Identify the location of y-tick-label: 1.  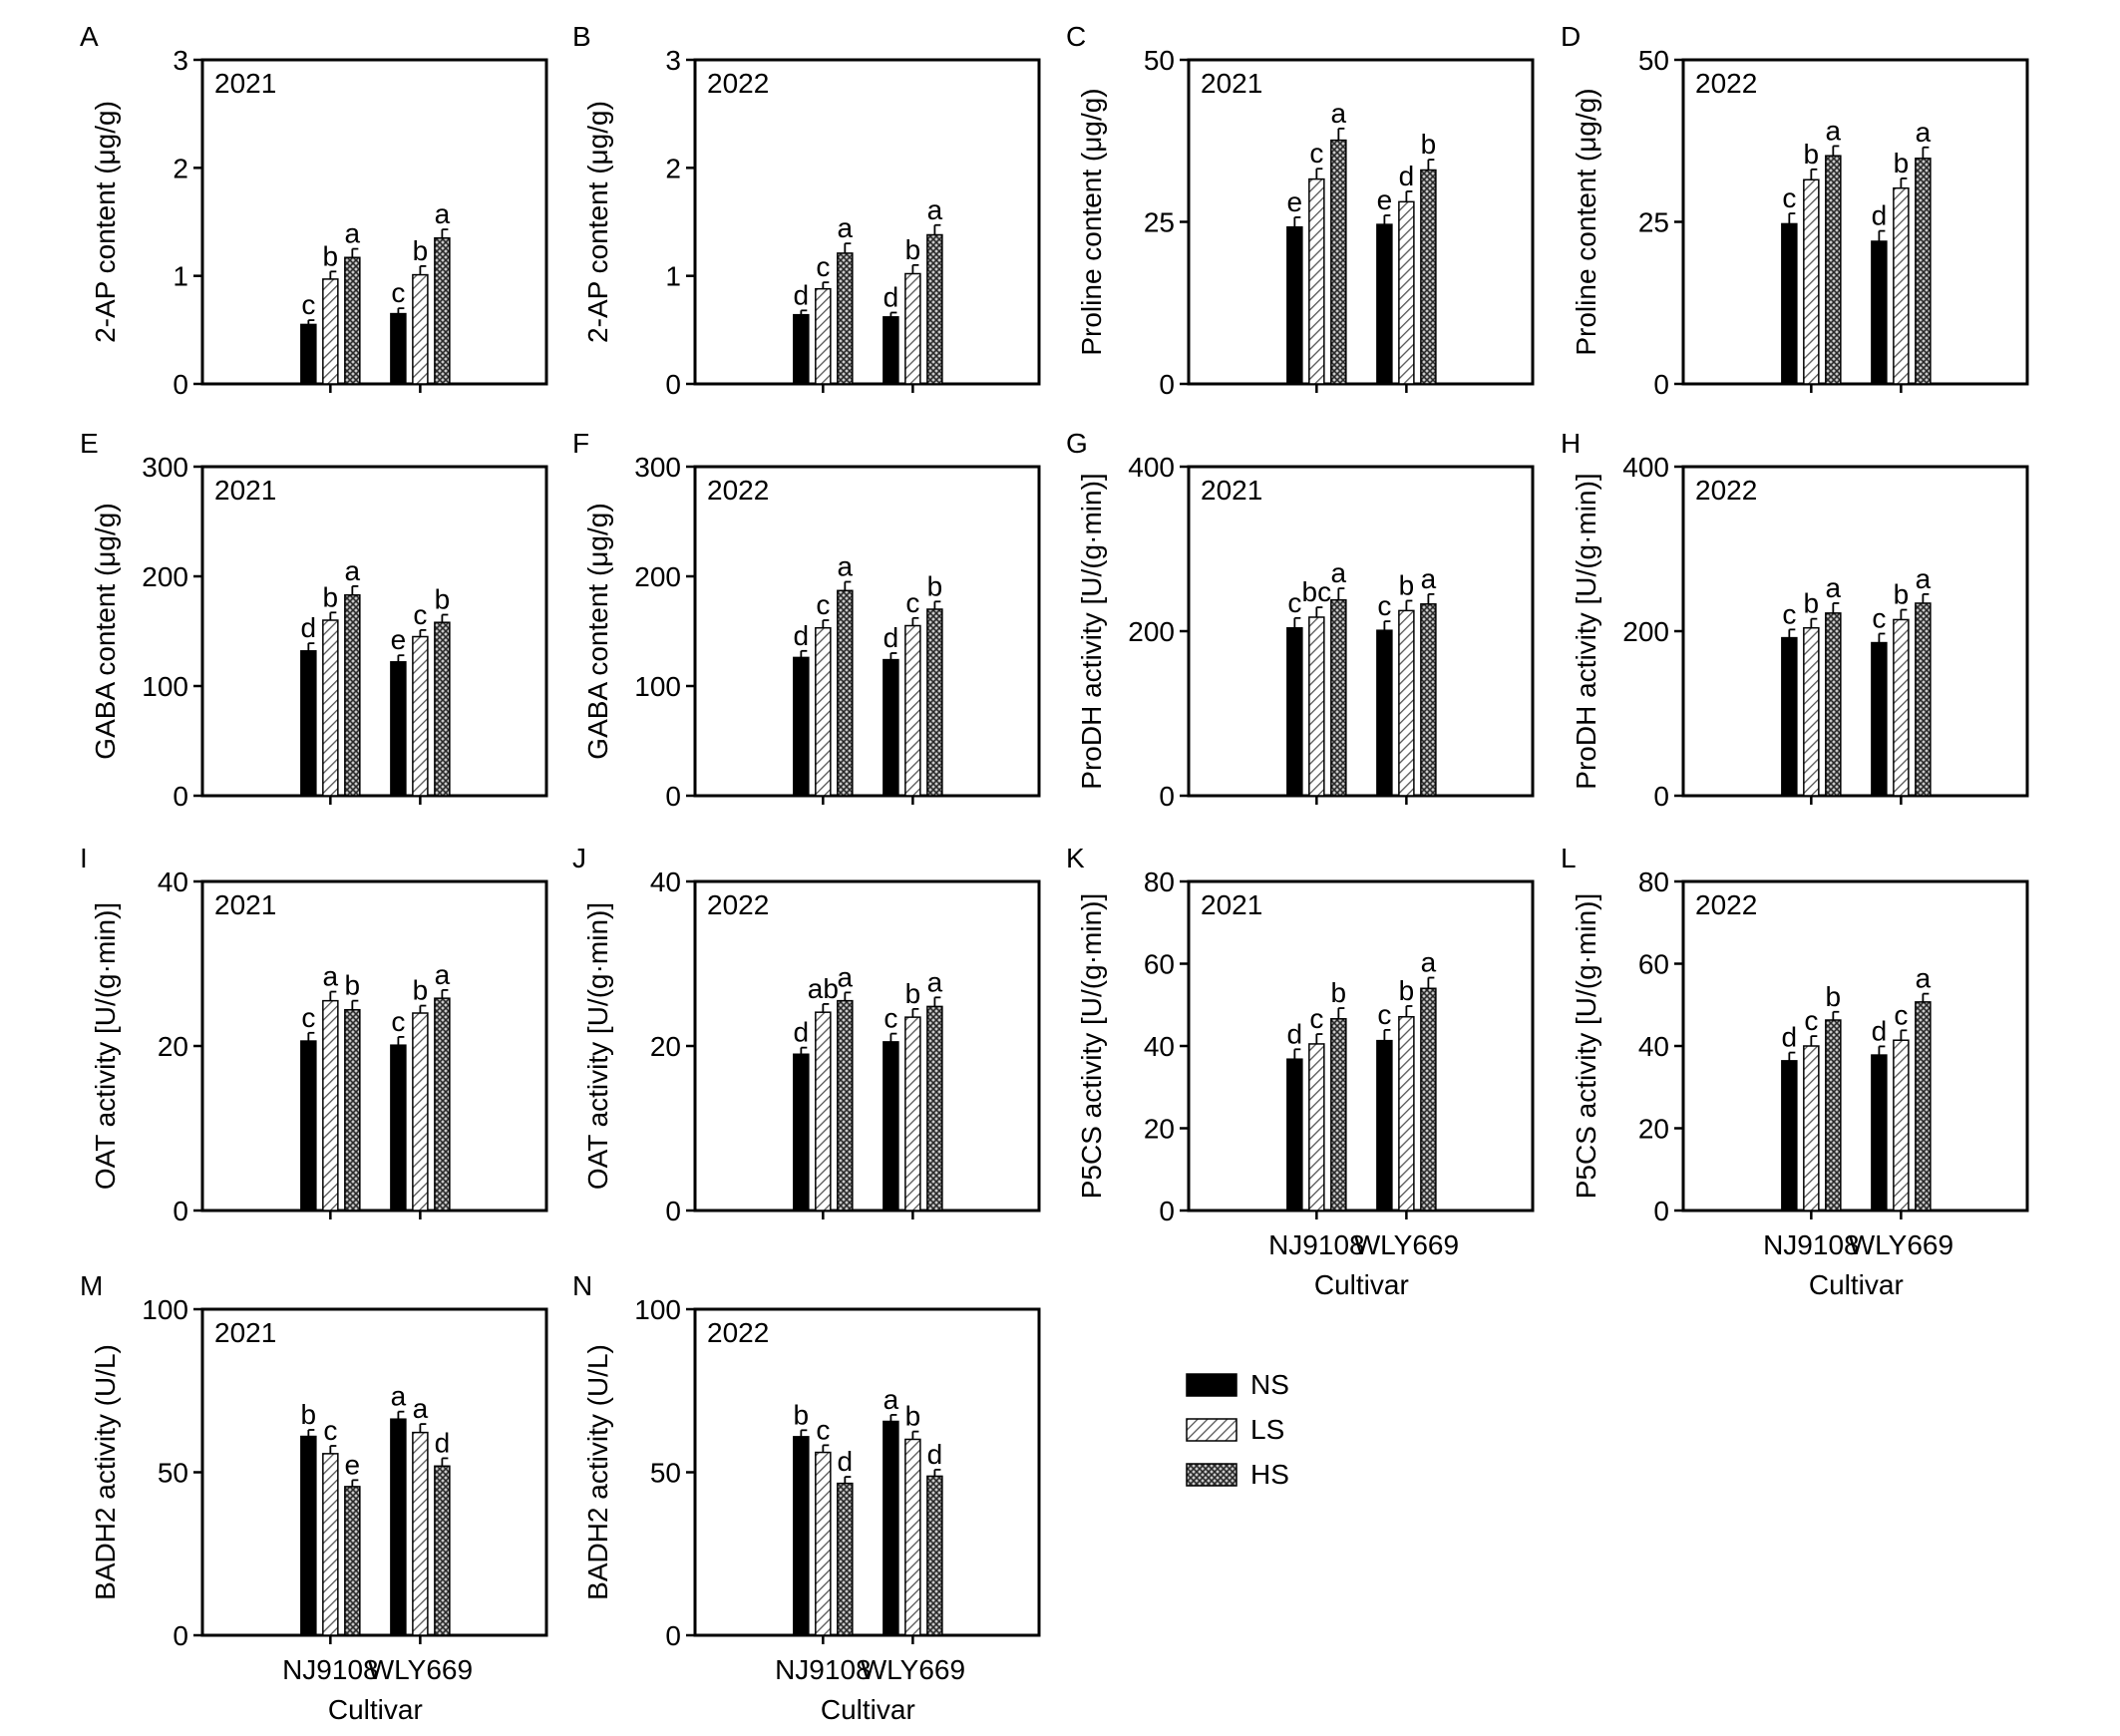
(673, 276).